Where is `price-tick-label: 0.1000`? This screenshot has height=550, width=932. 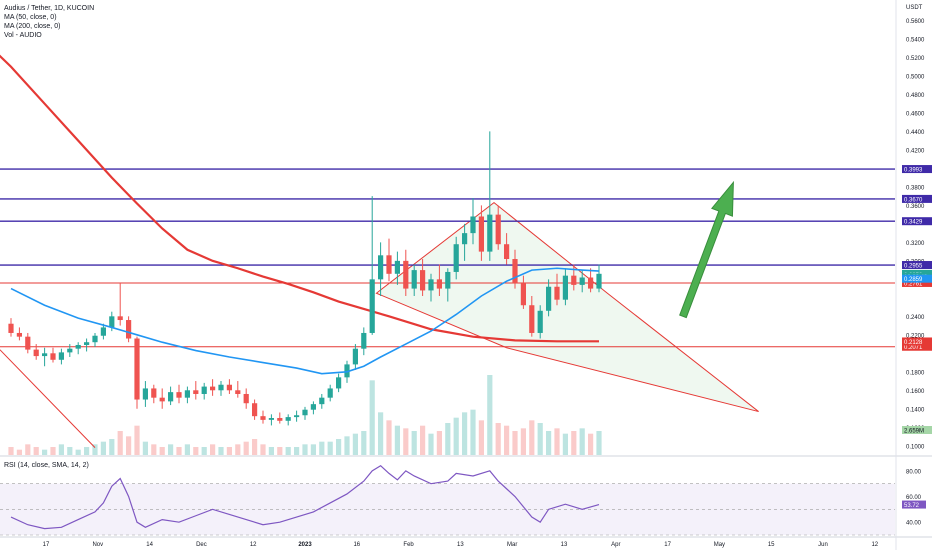 price-tick-label: 0.1000 is located at coordinates (915, 447).